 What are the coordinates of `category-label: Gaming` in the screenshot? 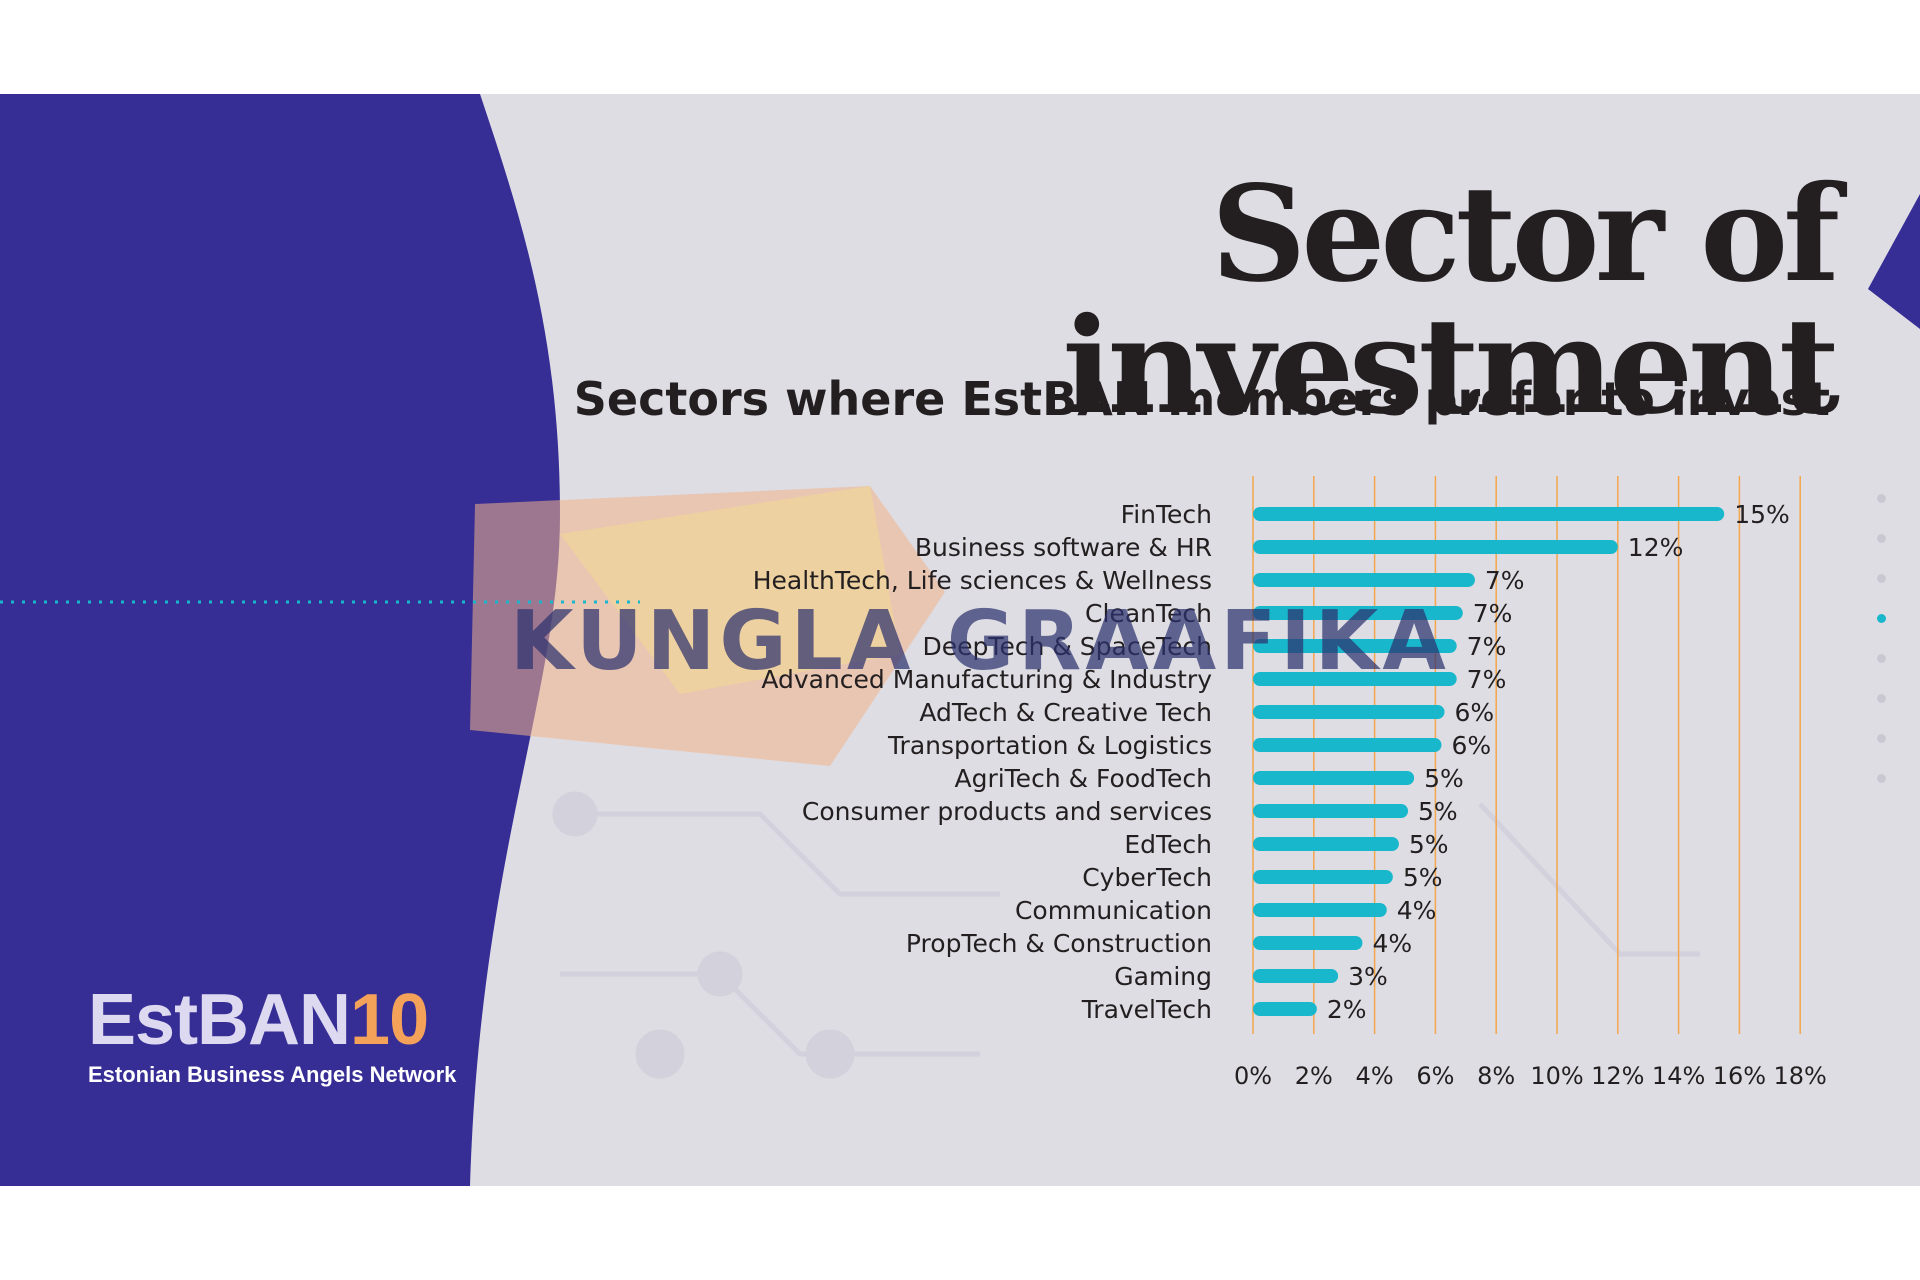 It's located at (1163, 976).